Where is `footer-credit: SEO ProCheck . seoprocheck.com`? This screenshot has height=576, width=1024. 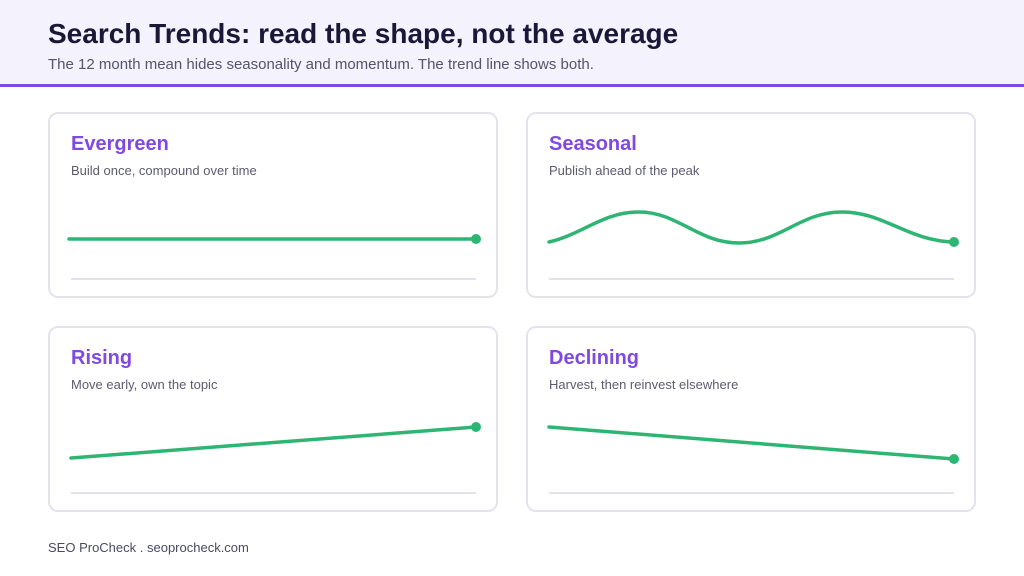
footer-credit: SEO ProCheck . seoprocheck.com is located at coordinates (148, 547).